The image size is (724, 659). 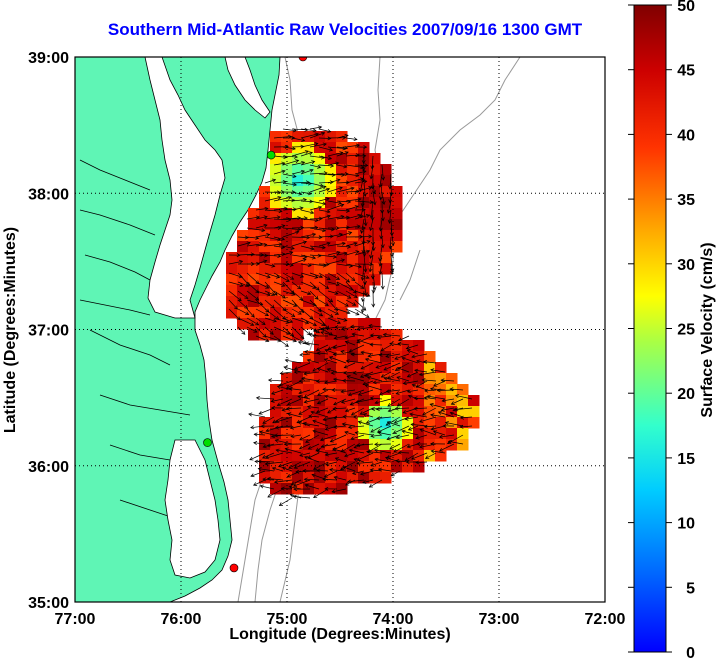 What do you see at coordinates (393, 619) in the screenshot?
I see `x-tick-label: 74:00` at bounding box center [393, 619].